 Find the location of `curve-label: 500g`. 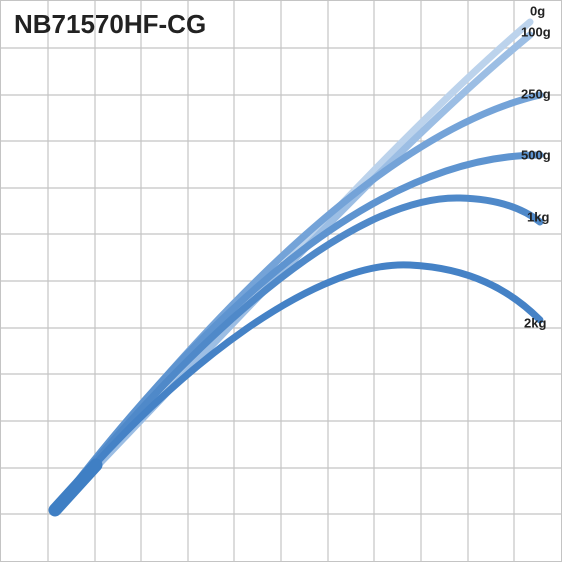

curve-label: 500g is located at coordinates (536, 154).